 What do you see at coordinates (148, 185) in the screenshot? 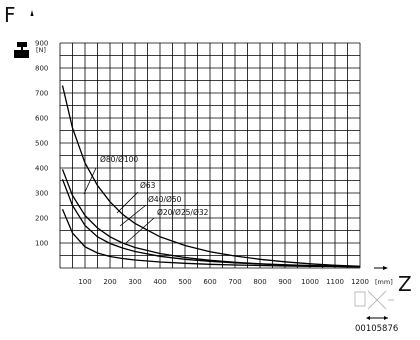
I see `curve-label: Ø63` at bounding box center [148, 185].